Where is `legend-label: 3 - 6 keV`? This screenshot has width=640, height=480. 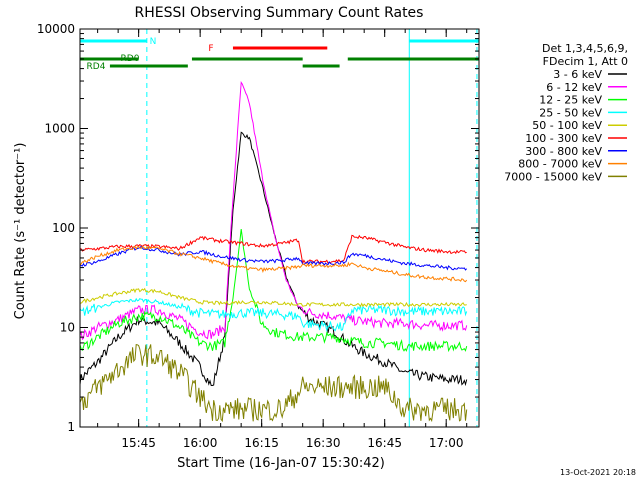 legend-label: 3 - 6 keV is located at coordinates (577, 74).